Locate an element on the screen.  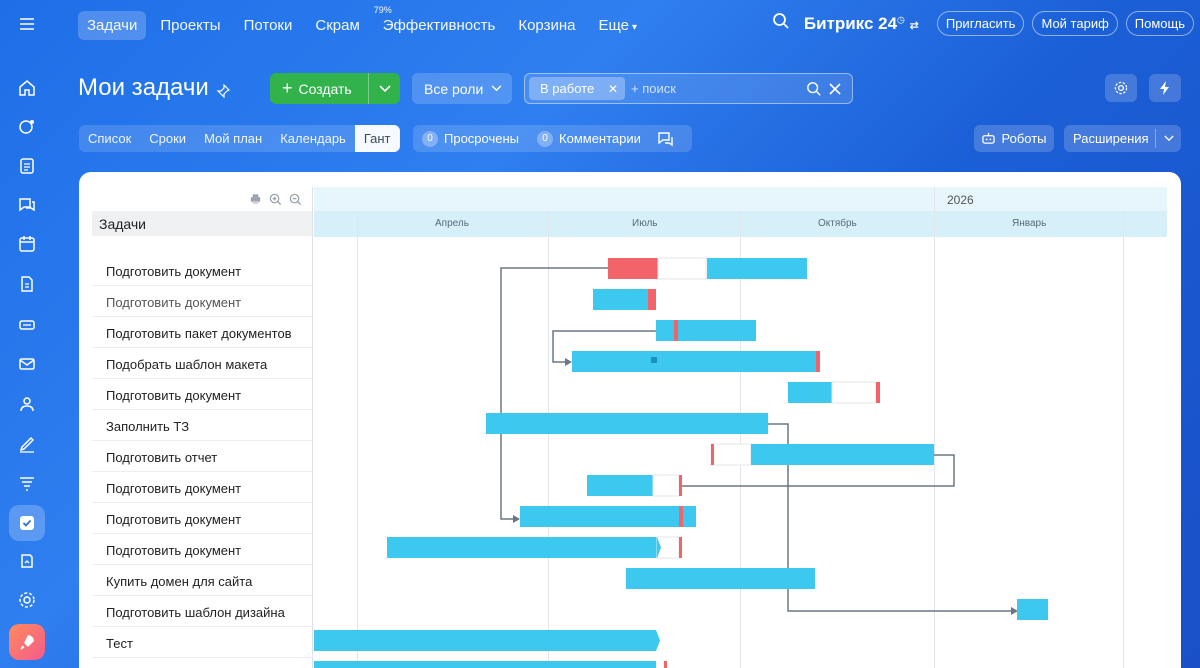
nav-more: Еще ▾ is located at coordinates (617, 25).